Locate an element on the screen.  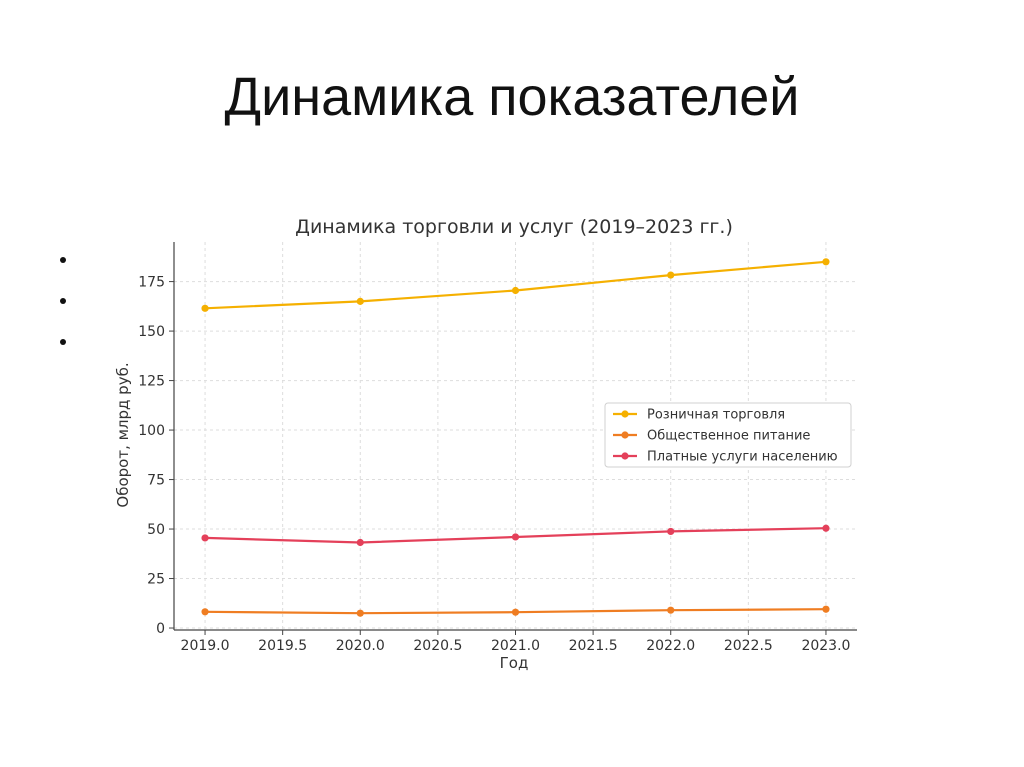
y-tick-label: 50 is located at coordinates (156, 530).